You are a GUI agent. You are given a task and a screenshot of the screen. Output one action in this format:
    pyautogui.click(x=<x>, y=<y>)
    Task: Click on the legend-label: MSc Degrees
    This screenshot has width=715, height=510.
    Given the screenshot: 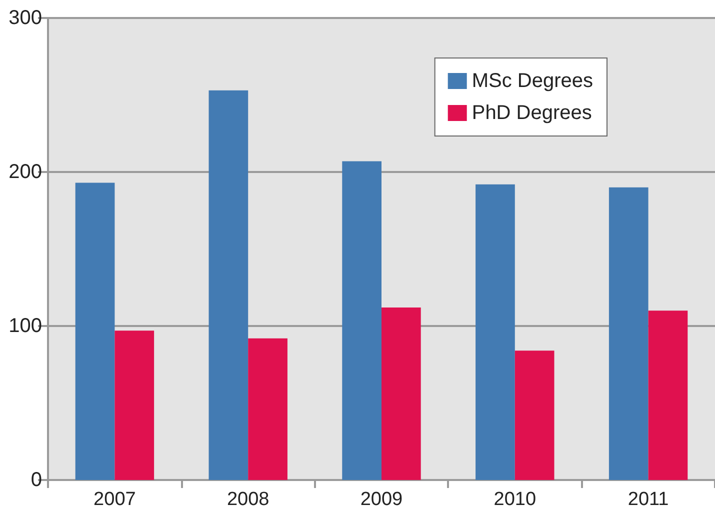 What is the action you would take?
    pyautogui.click(x=533, y=81)
    